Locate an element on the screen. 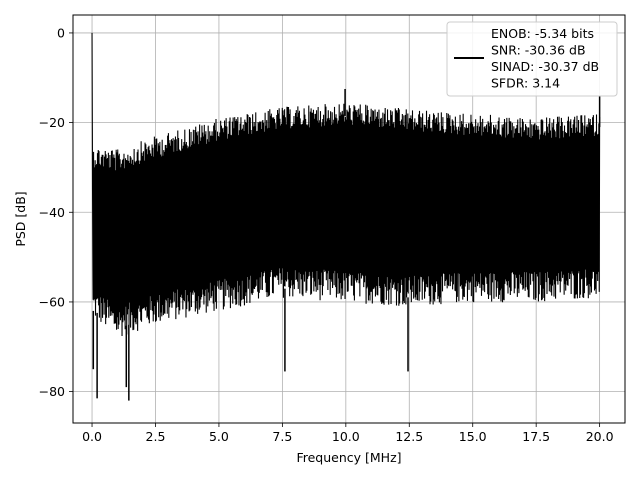 This screenshot has width=640, height=480. x-tick-label: 7.5 is located at coordinates (282, 436).